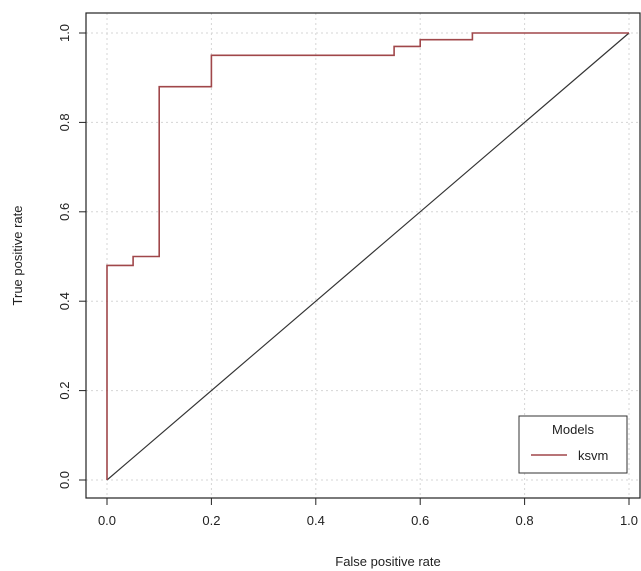 This screenshot has height=571, width=641. Describe the element at coordinates (64, 122) in the screenshot. I see `y-tick-label: 0.8` at that location.